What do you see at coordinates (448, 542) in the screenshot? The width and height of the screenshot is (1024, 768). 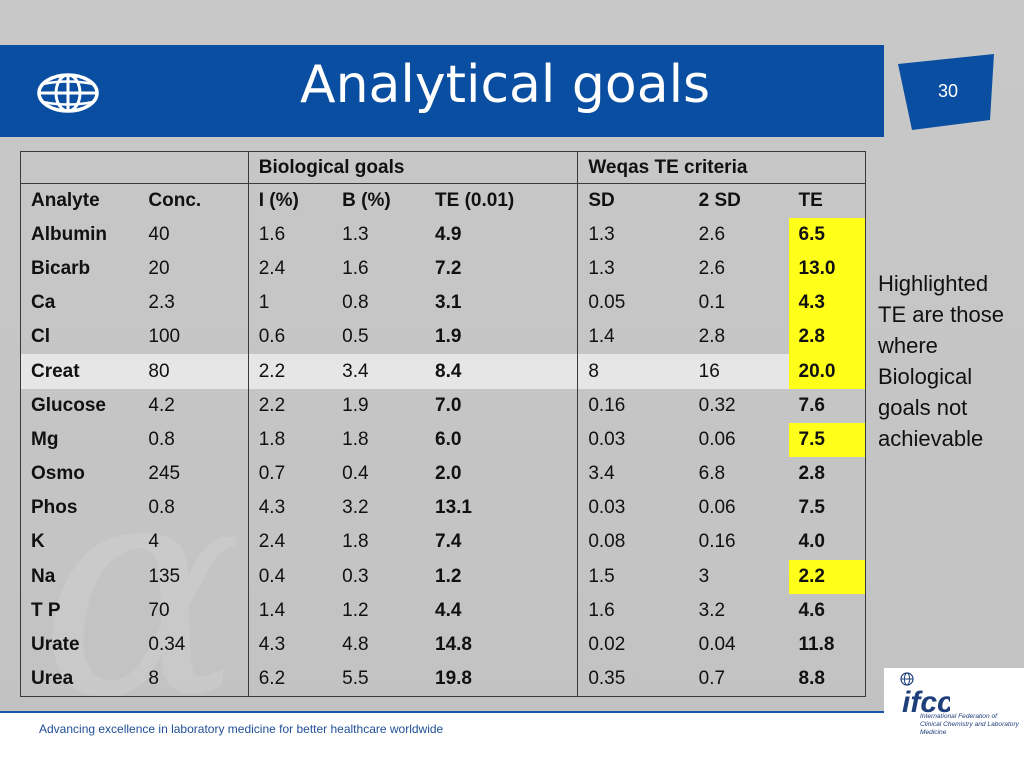 I see `table-cell: 7.4` at bounding box center [448, 542].